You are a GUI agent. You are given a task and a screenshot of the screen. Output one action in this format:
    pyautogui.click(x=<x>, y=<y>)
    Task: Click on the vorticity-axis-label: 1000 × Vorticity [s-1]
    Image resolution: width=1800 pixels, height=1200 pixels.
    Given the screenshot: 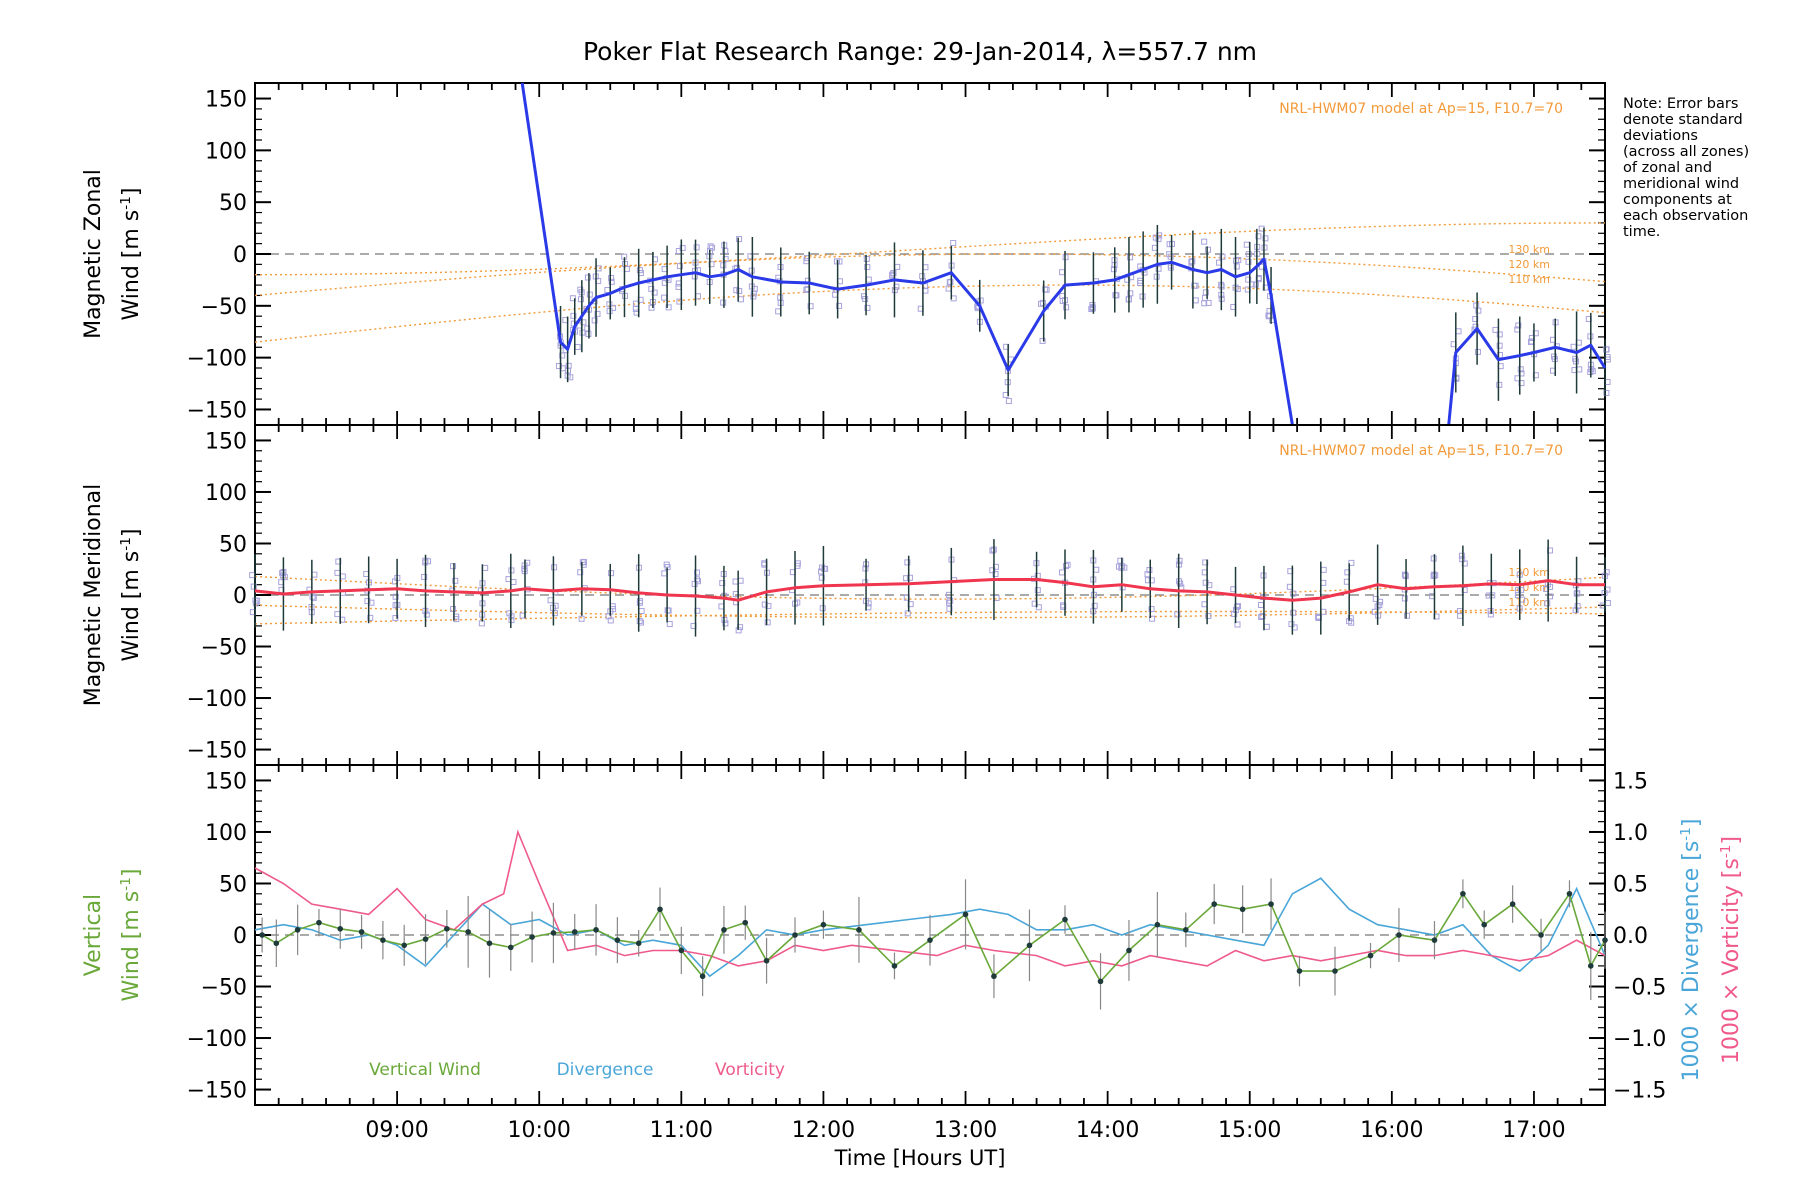 What is the action you would take?
    pyautogui.click(x=1731, y=950)
    